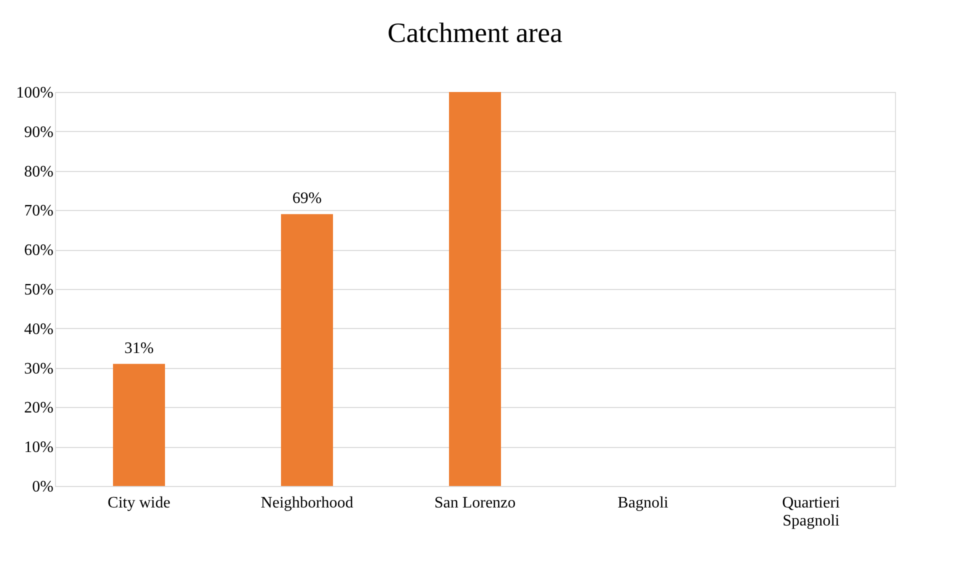 Image resolution: width=953 pixels, height=580 pixels. What do you see at coordinates (39, 290) in the screenshot?
I see `y-tick-label: 50%` at bounding box center [39, 290].